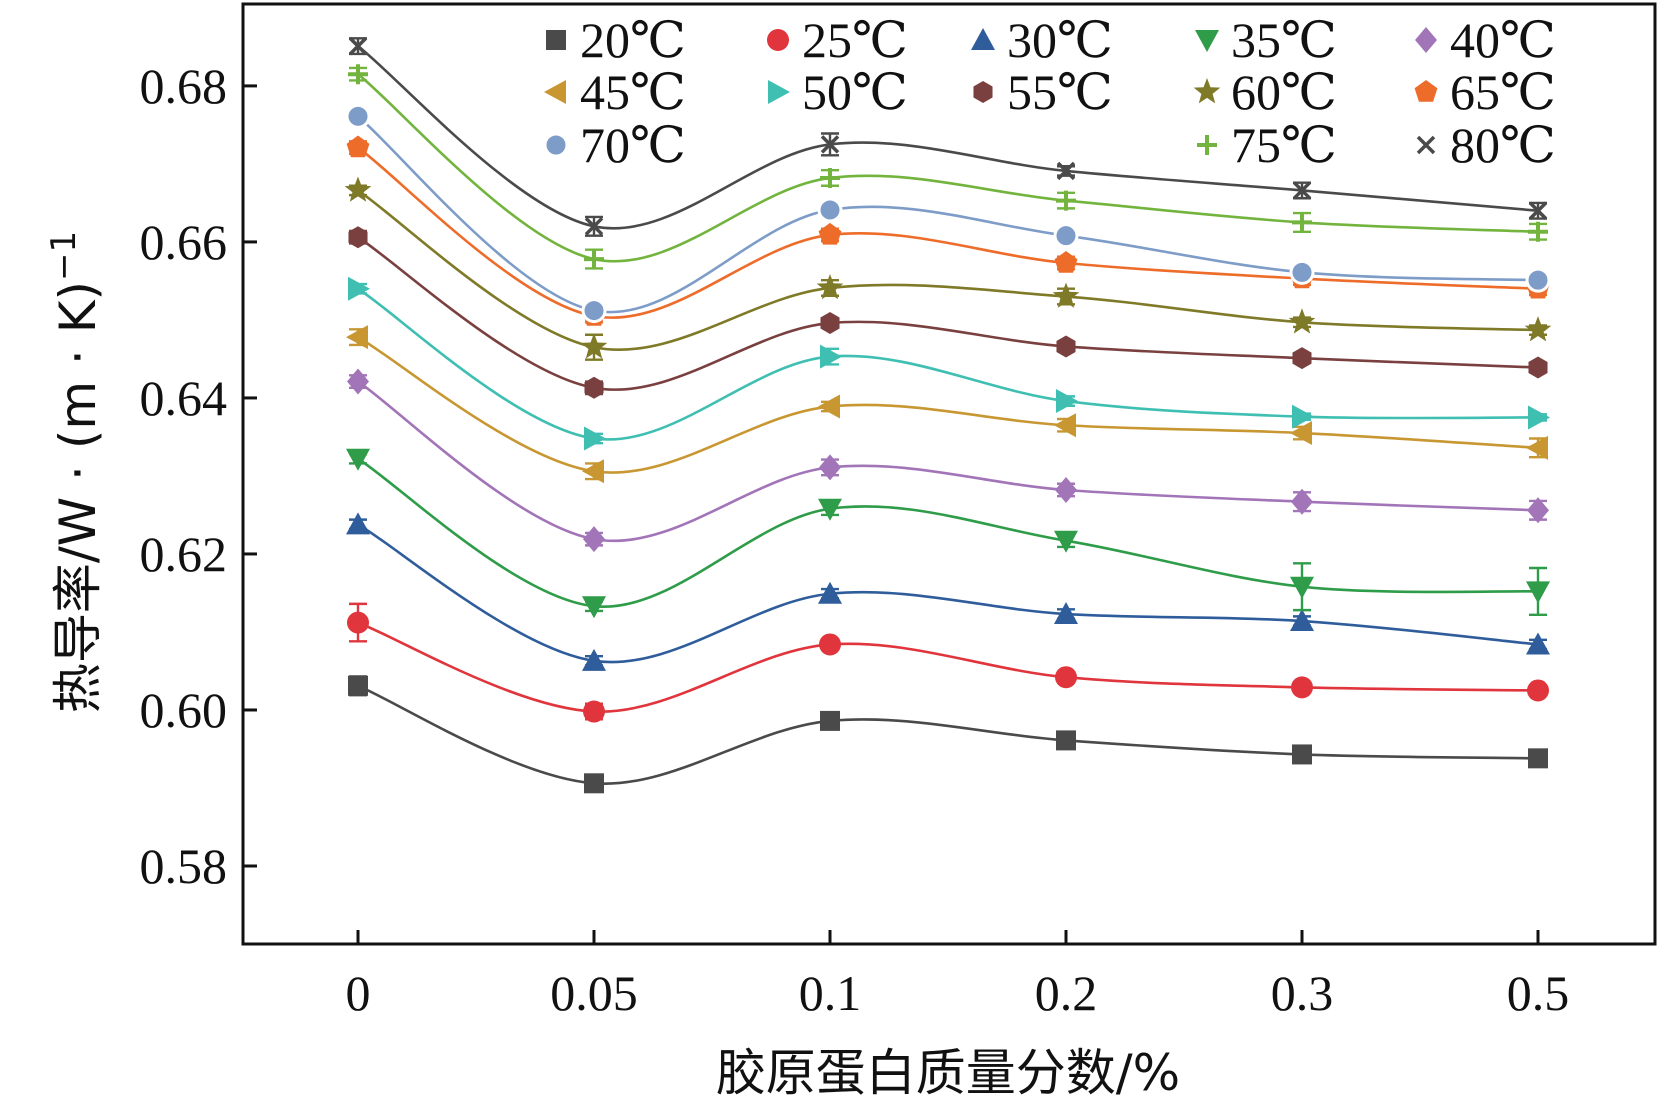 The height and width of the screenshot is (1105, 1664). Describe the element at coordinates (948, 1073) in the screenshot. I see `x-axis-title: 胶原蛋白质量分数/%` at that location.